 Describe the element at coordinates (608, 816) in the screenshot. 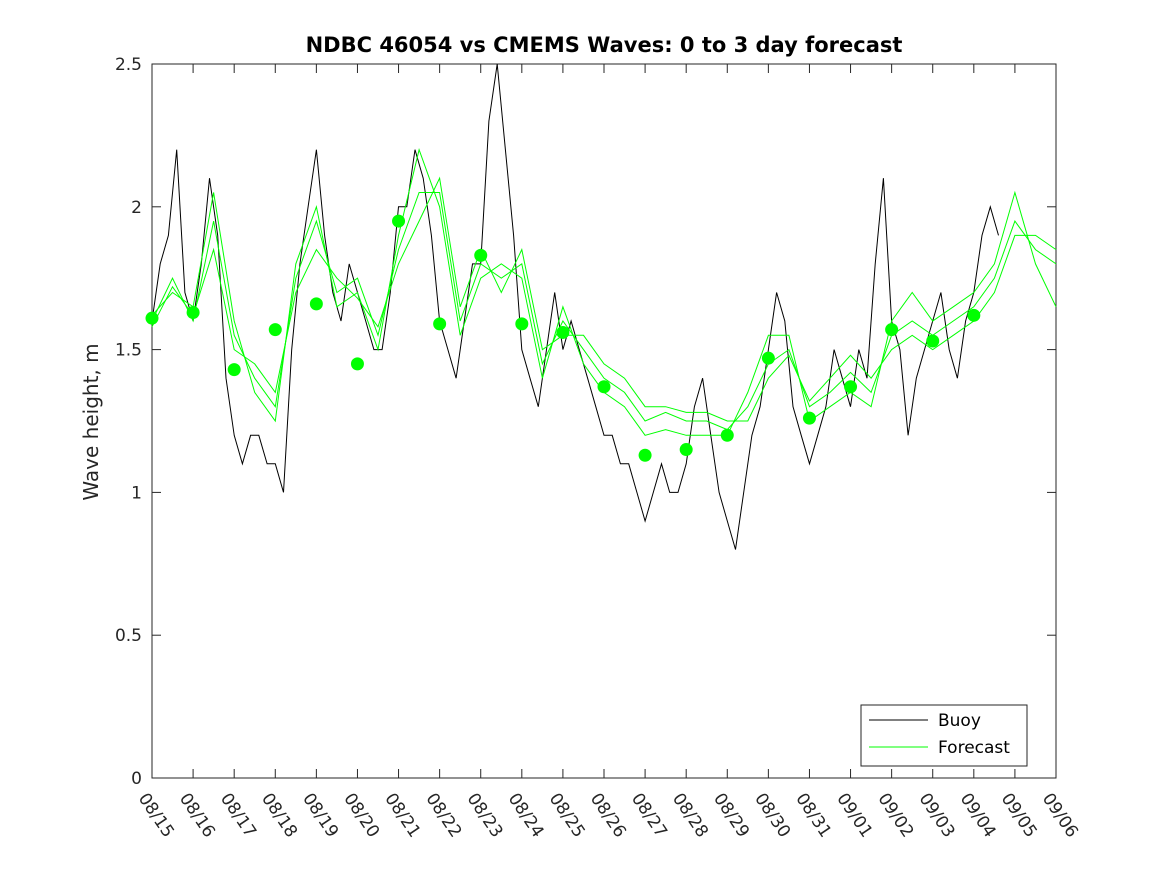

I see `x-tick-label: 08/26` at that location.